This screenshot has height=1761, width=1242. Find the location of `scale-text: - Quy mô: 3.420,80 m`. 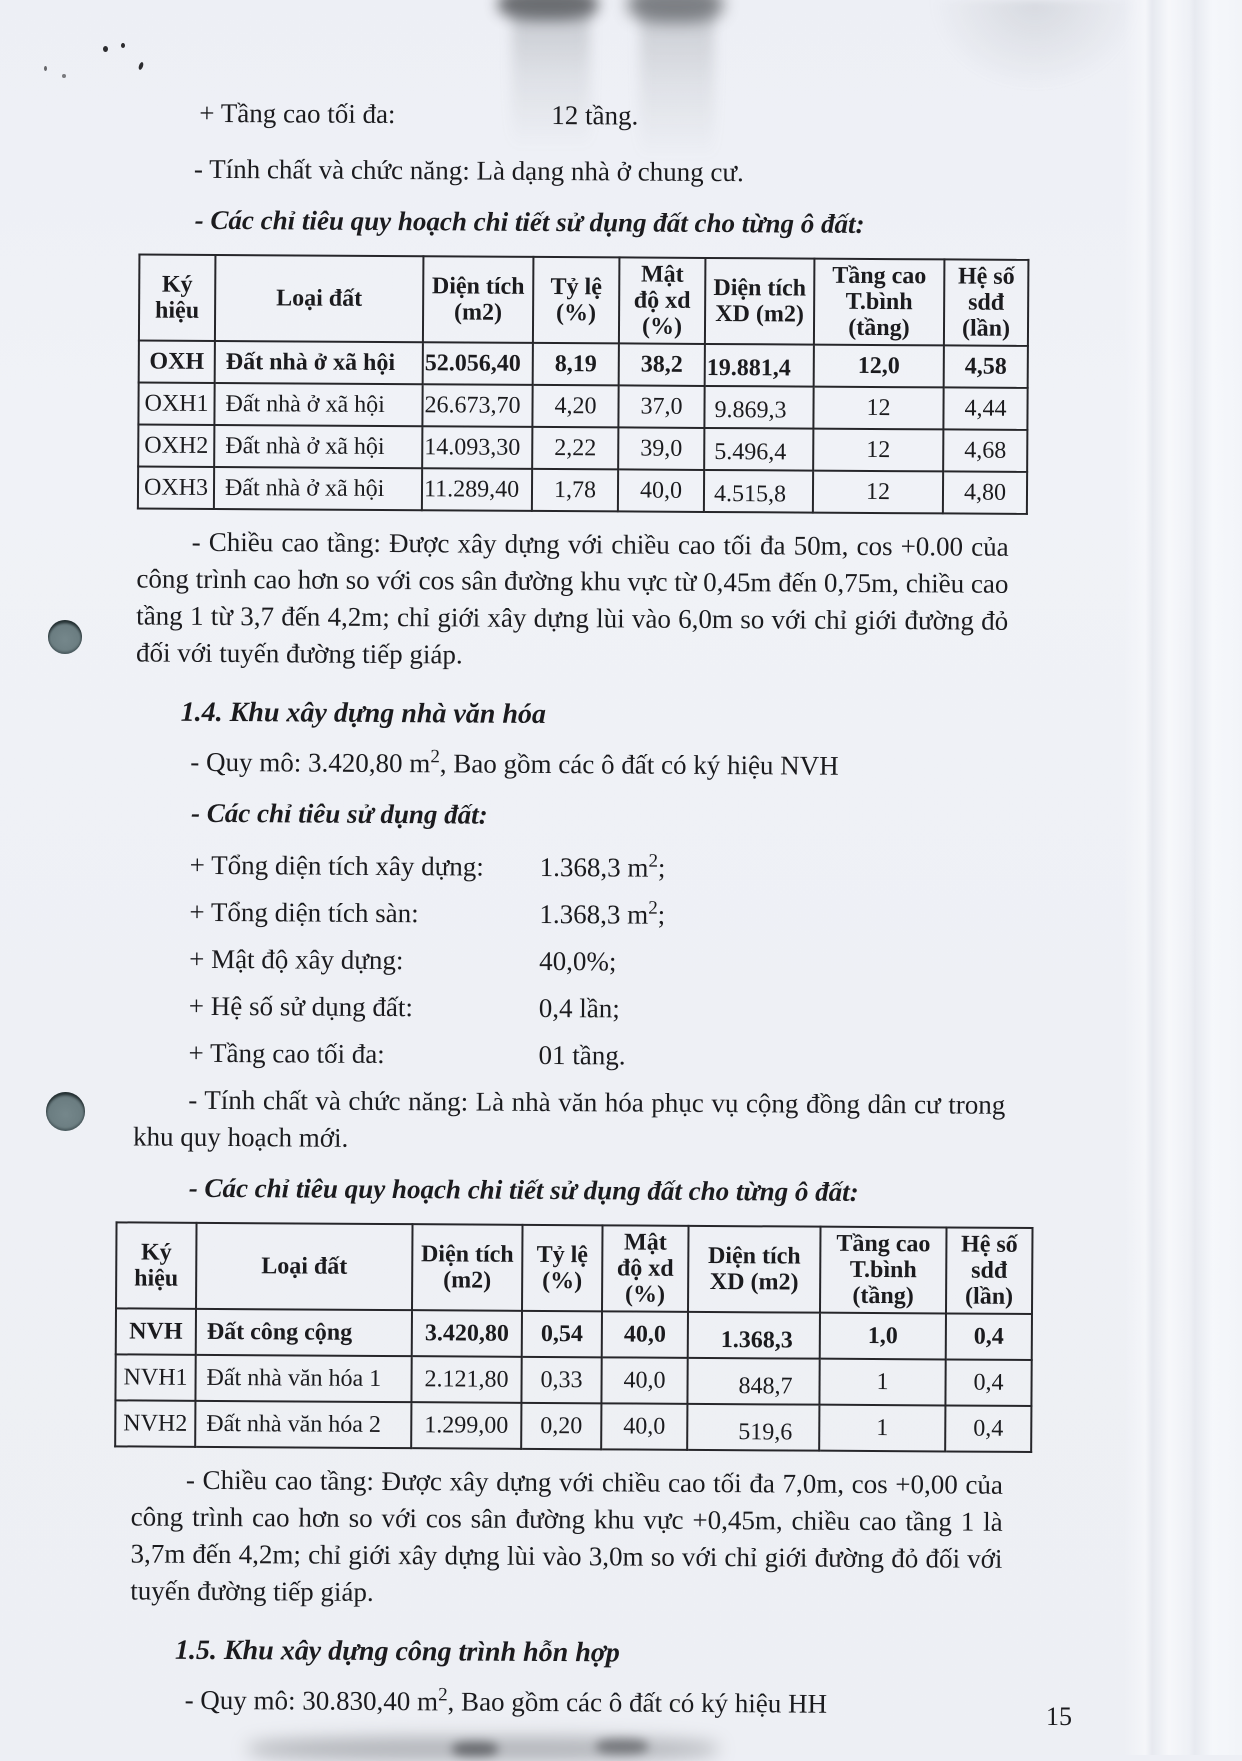

scale-text: - Quy mô: 3.420,80 m is located at coordinates (310, 762).